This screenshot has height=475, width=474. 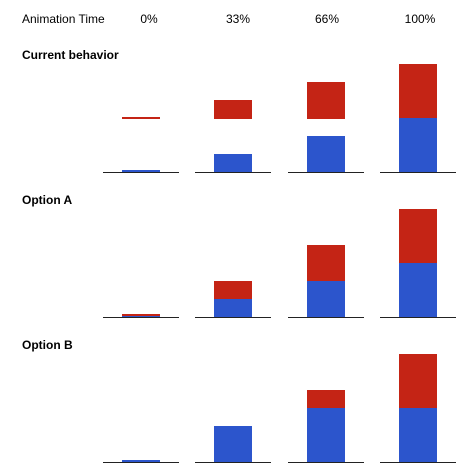 I want to click on time-label-66: 66%, so click(x=327, y=19).